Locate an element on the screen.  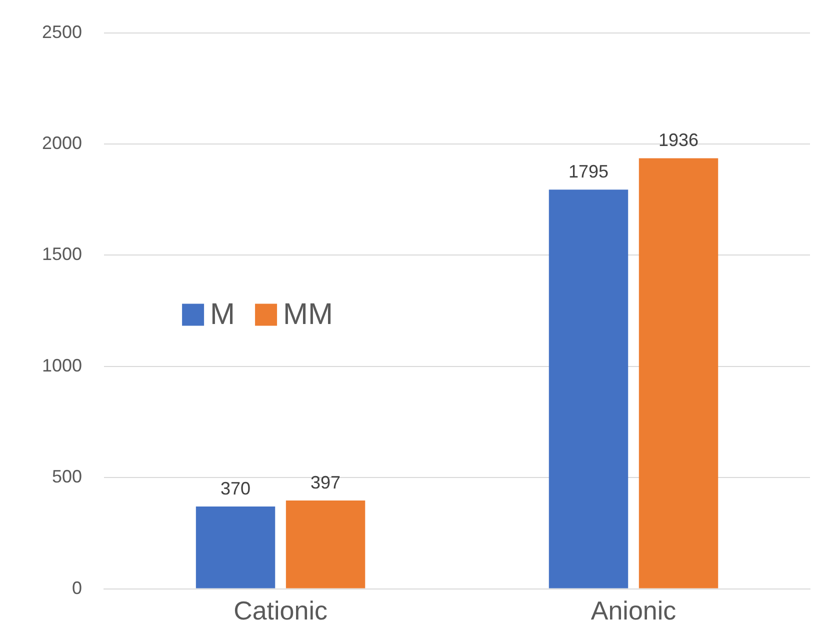
y-tick-label: 2500 is located at coordinates (62, 32).